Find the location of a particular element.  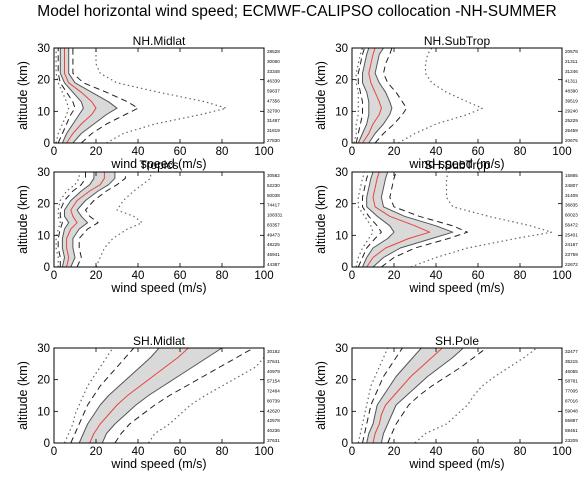

sample-count-label: 24807 is located at coordinates (571, 185).